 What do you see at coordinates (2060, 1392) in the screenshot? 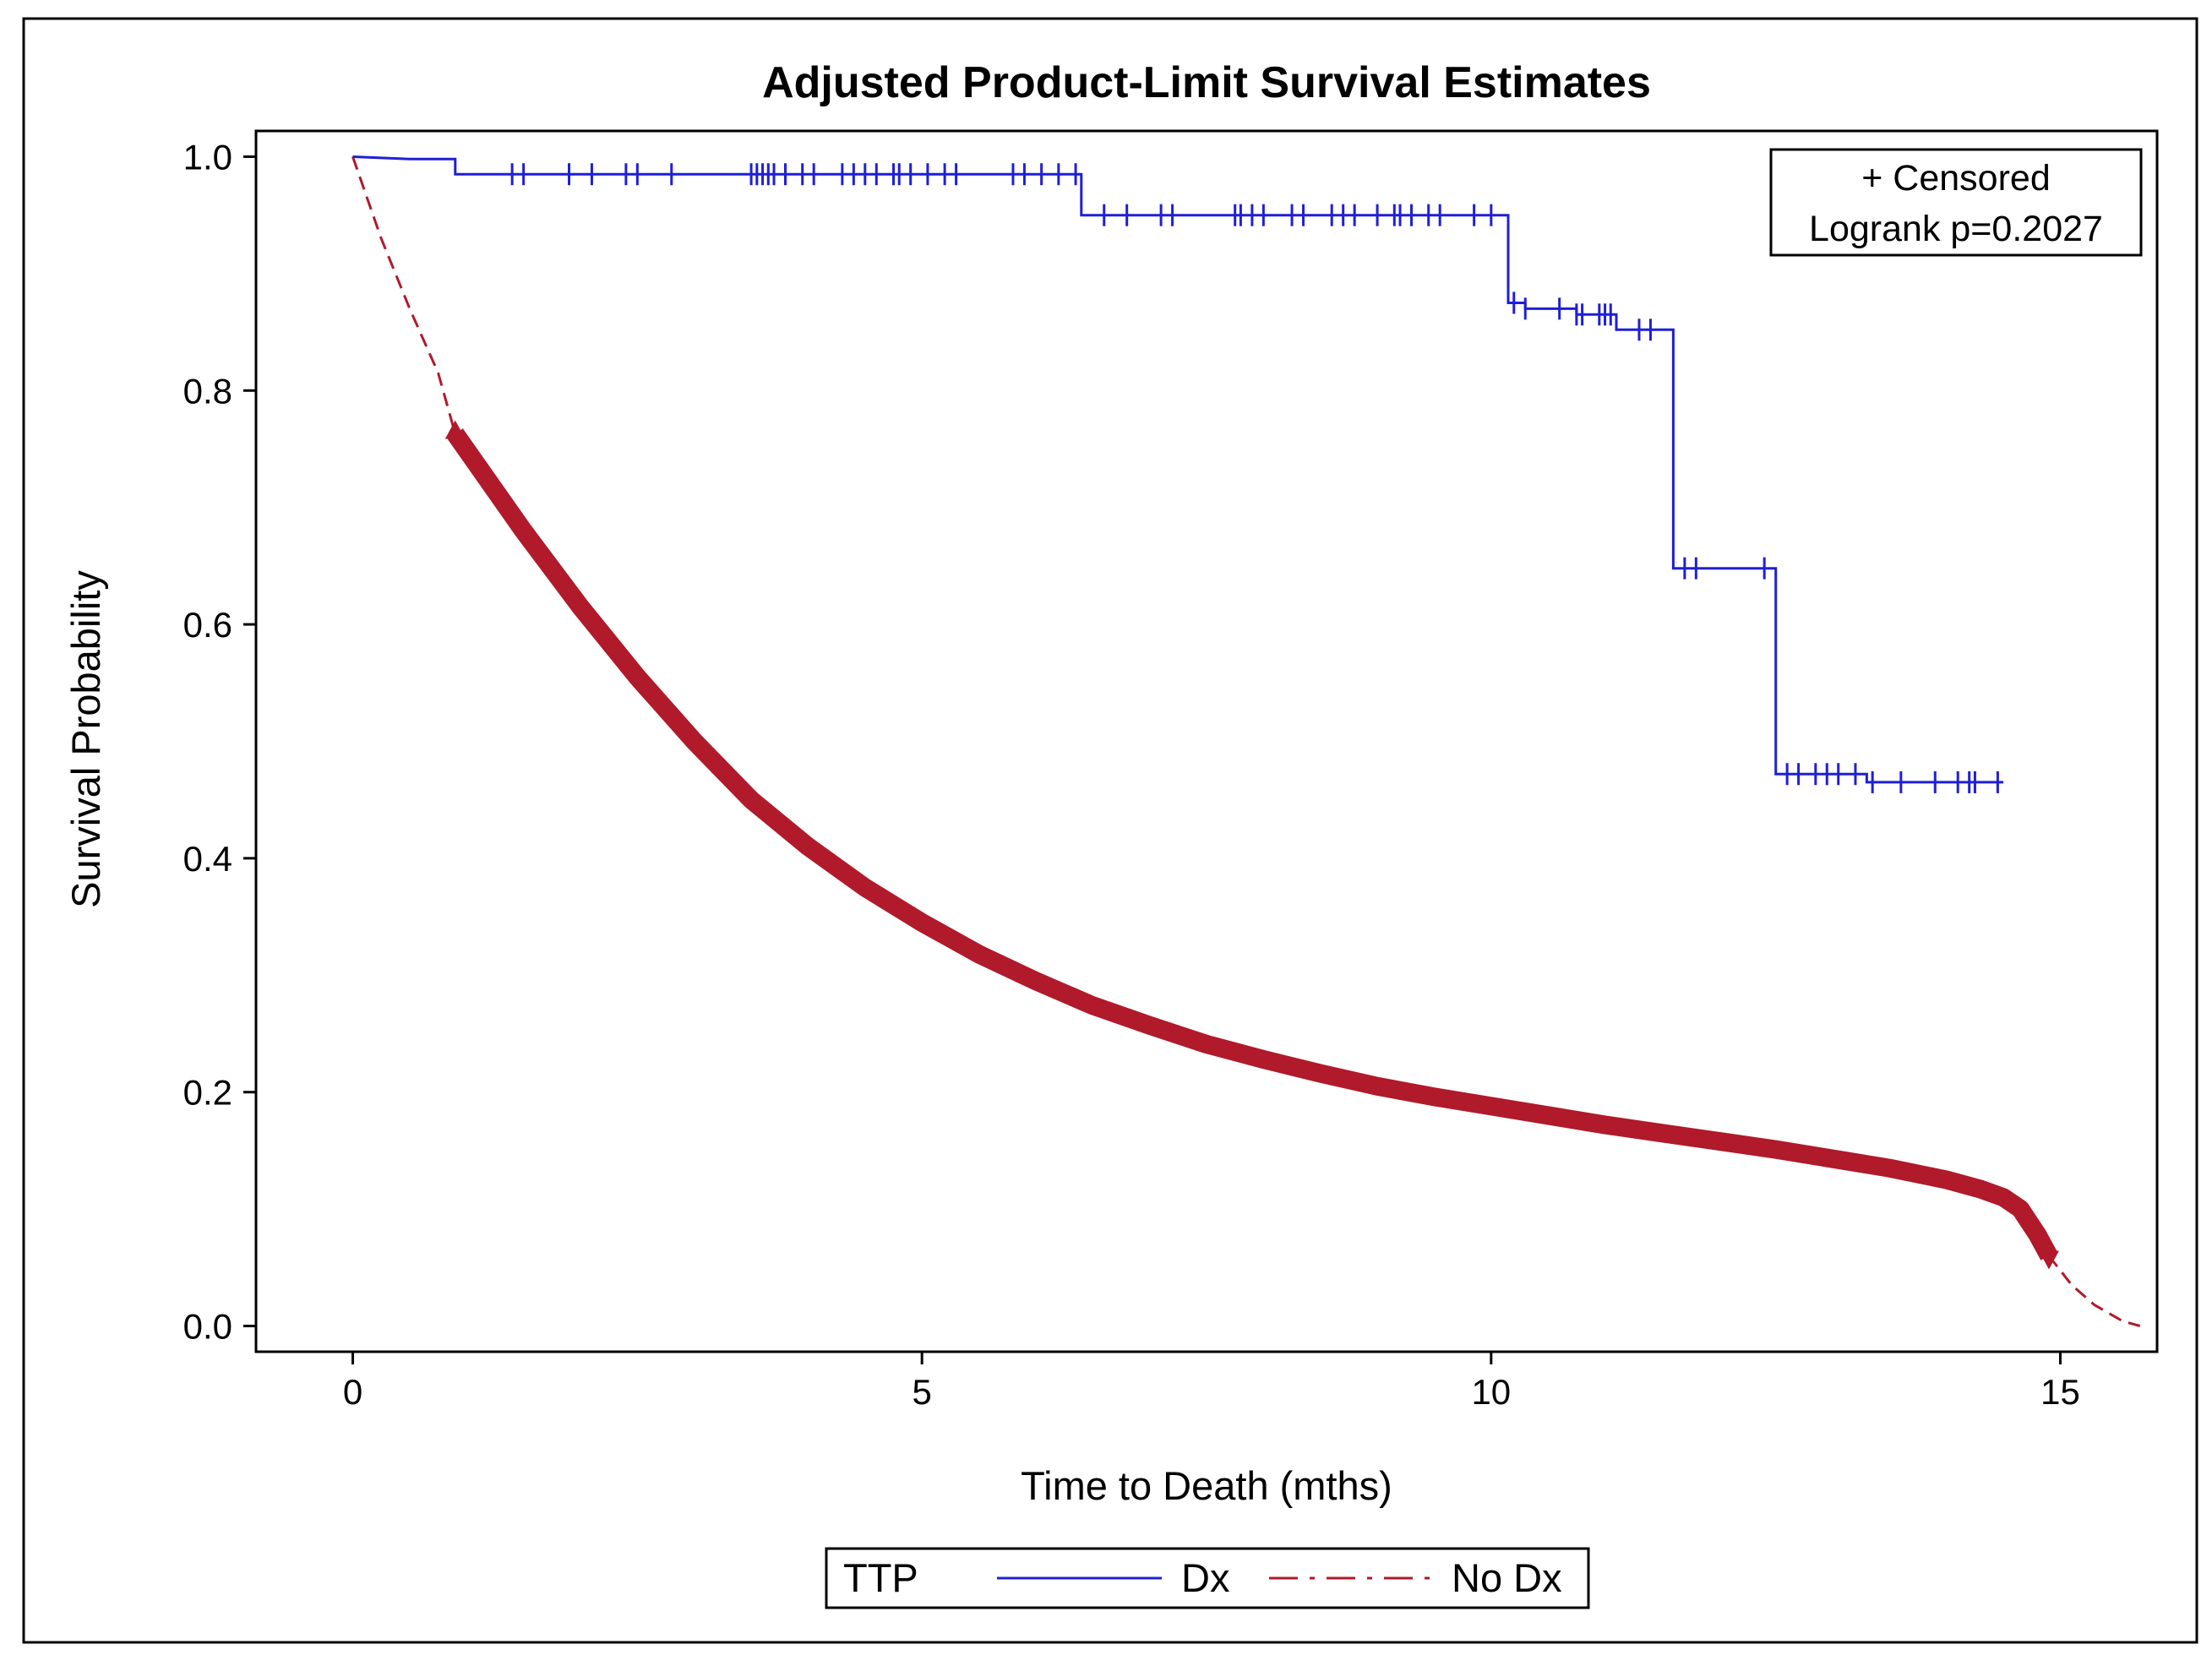
I see `x-tick-label: 15` at bounding box center [2060, 1392].